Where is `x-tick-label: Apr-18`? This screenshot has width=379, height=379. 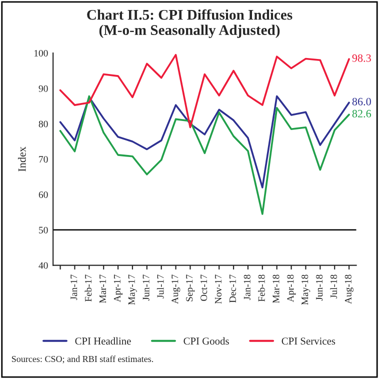
x-tick-label: Apr-18 is located at coordinates (291, 288).